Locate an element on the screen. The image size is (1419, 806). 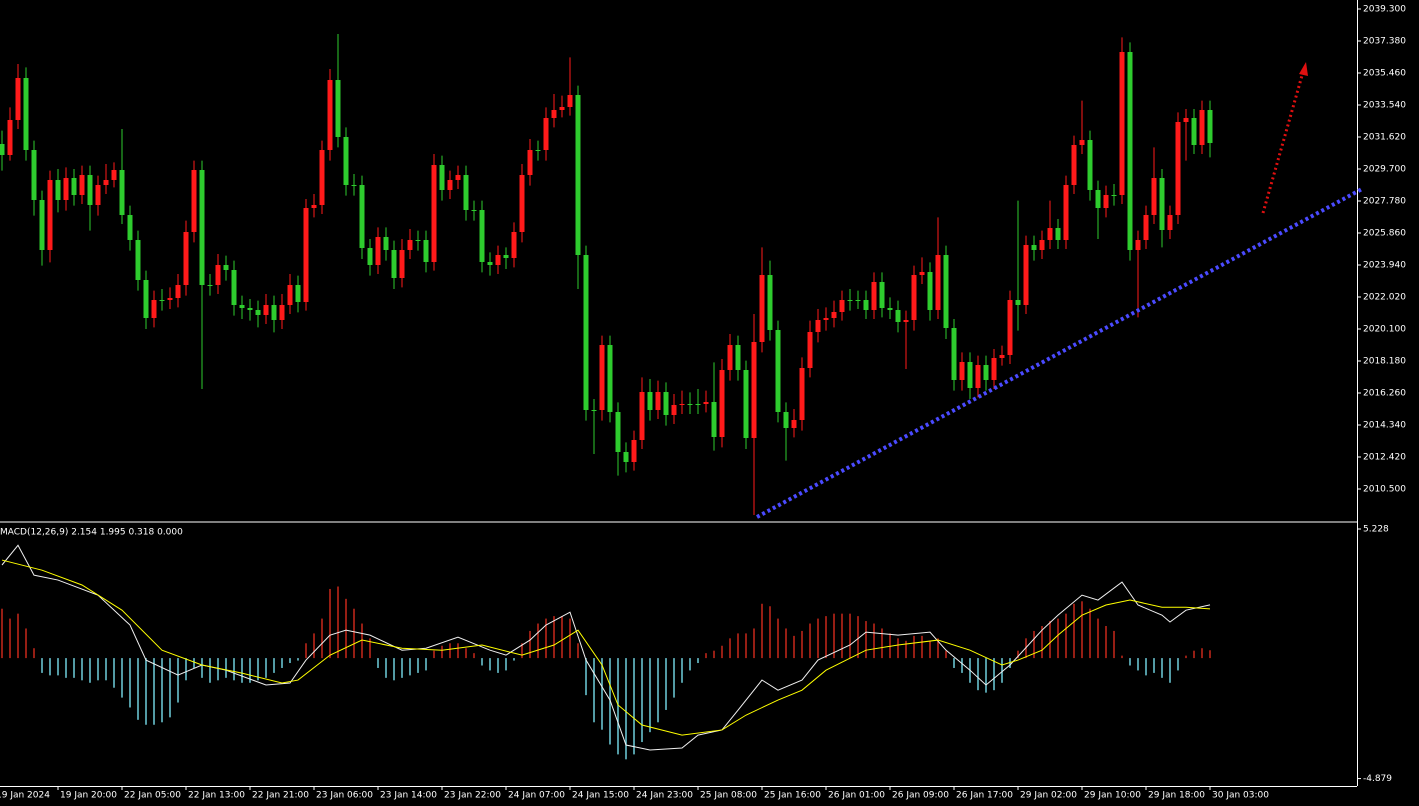
y-tick-label: 2022.020 is located at coordinates (1384, 298).